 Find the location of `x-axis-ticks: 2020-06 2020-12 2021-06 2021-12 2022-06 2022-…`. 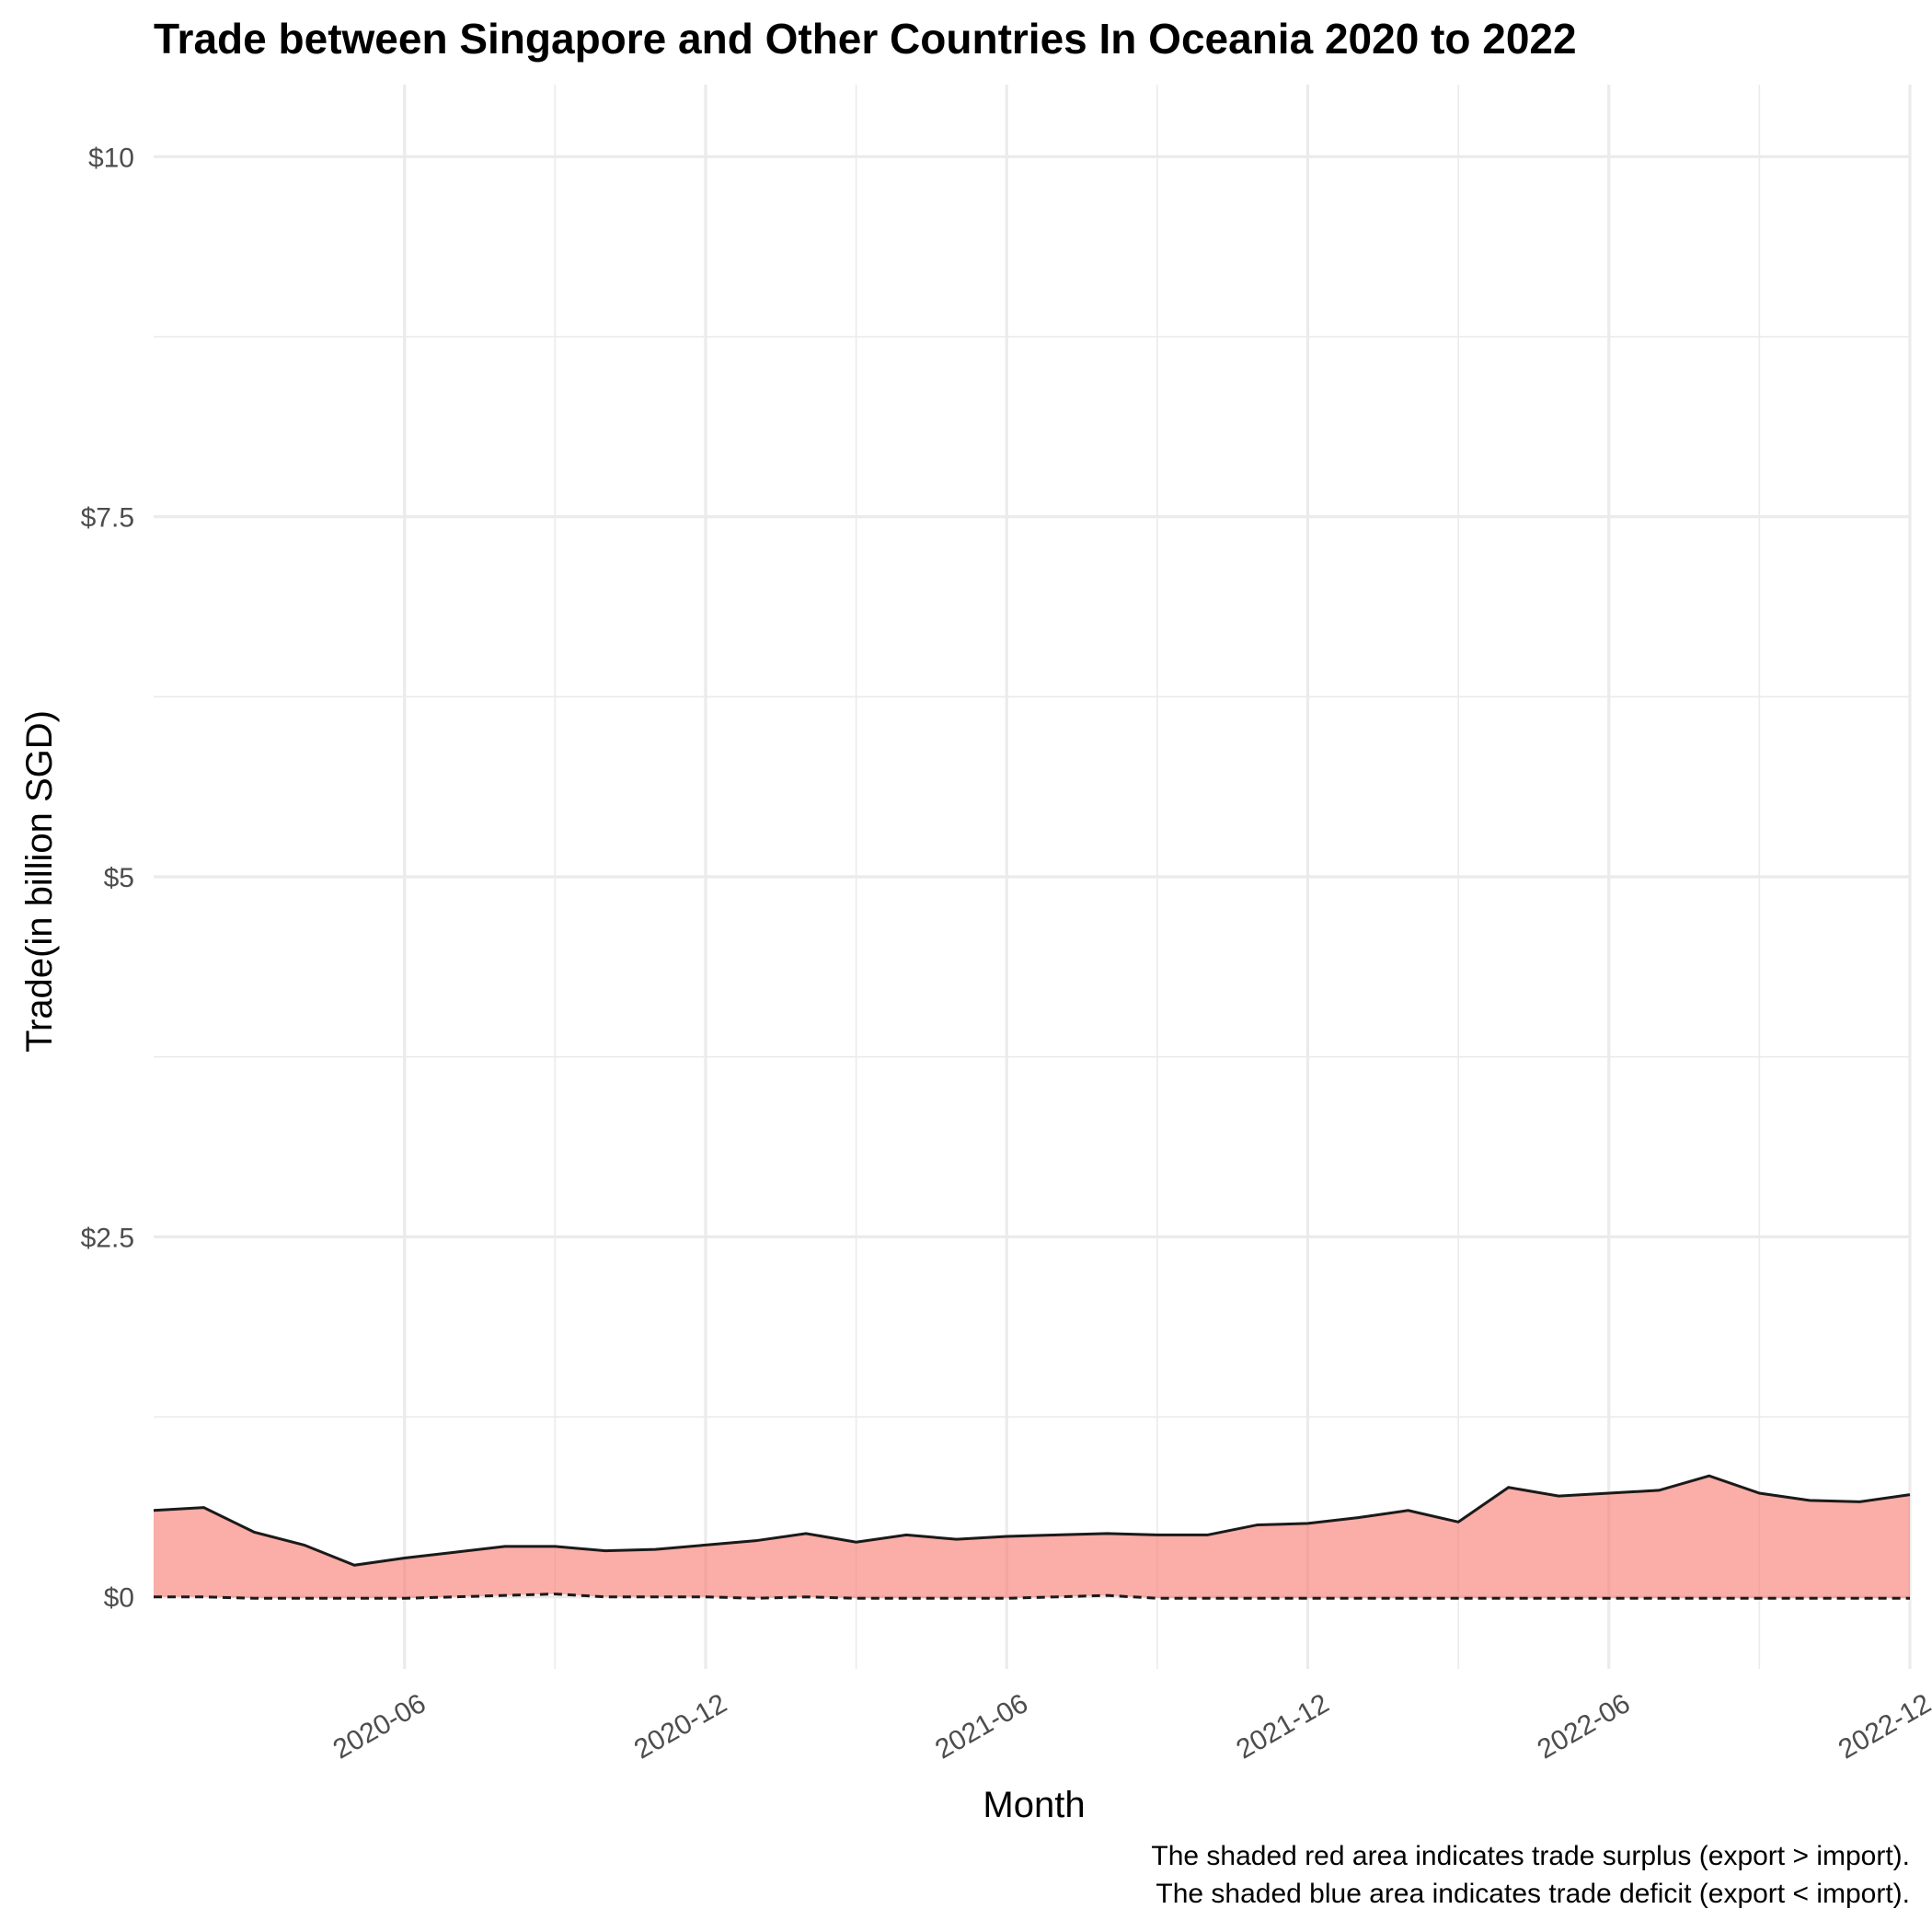

x-axis-ticks: 2020-06 2020-12 2021-06 2021-12 2022-06 2022-… is located at coordinates (1130, 1726).